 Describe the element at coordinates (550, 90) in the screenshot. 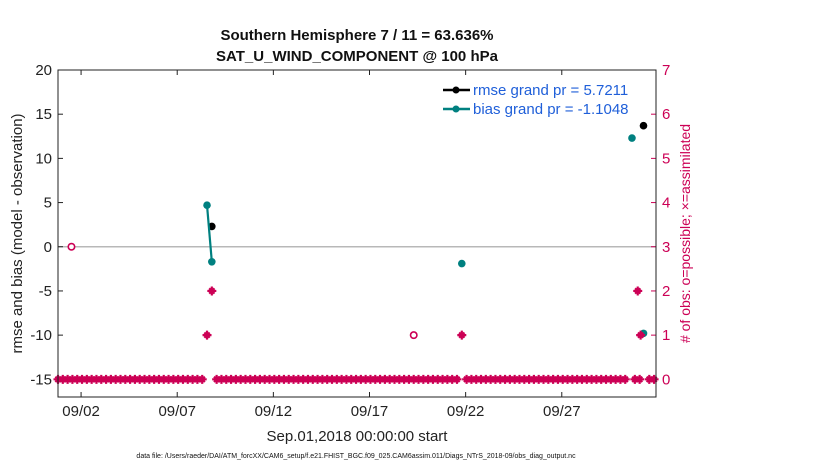

I see `legend-rmse-label: rmse grand pr = 5.7211` at that location.